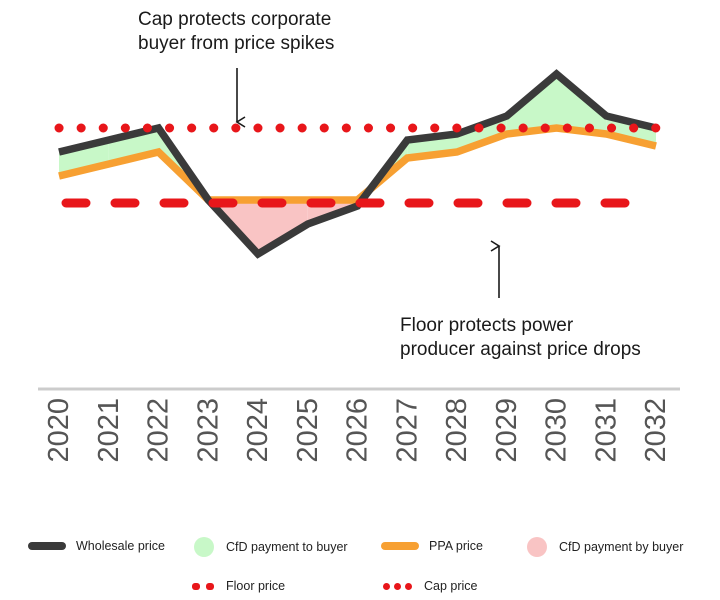 The height and width of the screenshot is (600, 720). I want to click on x-tick-label: 2032, so click(656, 430).